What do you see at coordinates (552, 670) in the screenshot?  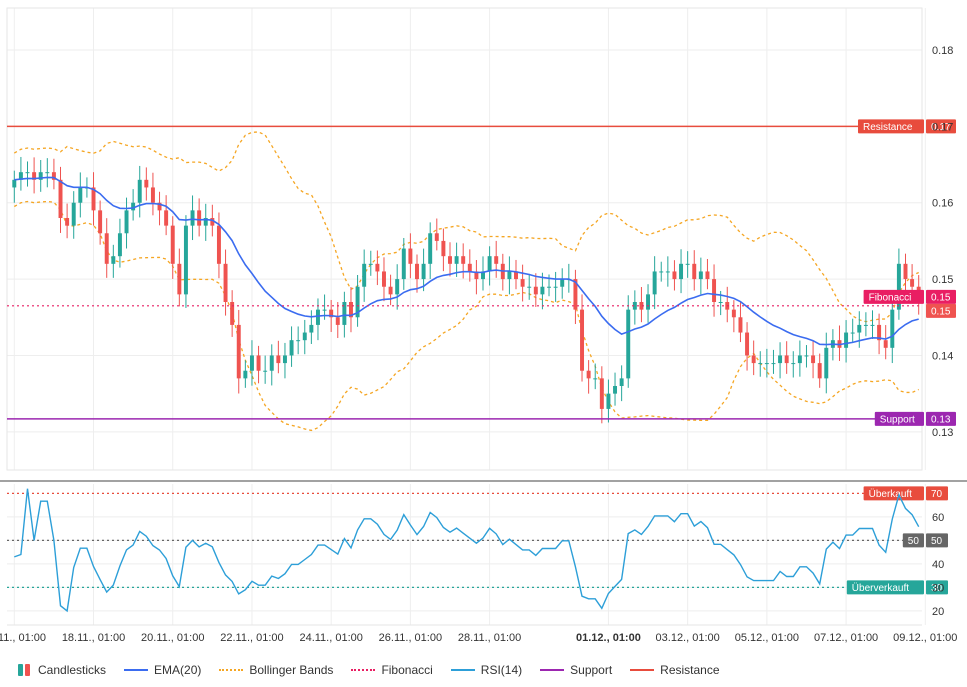 I see `legend-swatch` at bounding box center [552, 670].